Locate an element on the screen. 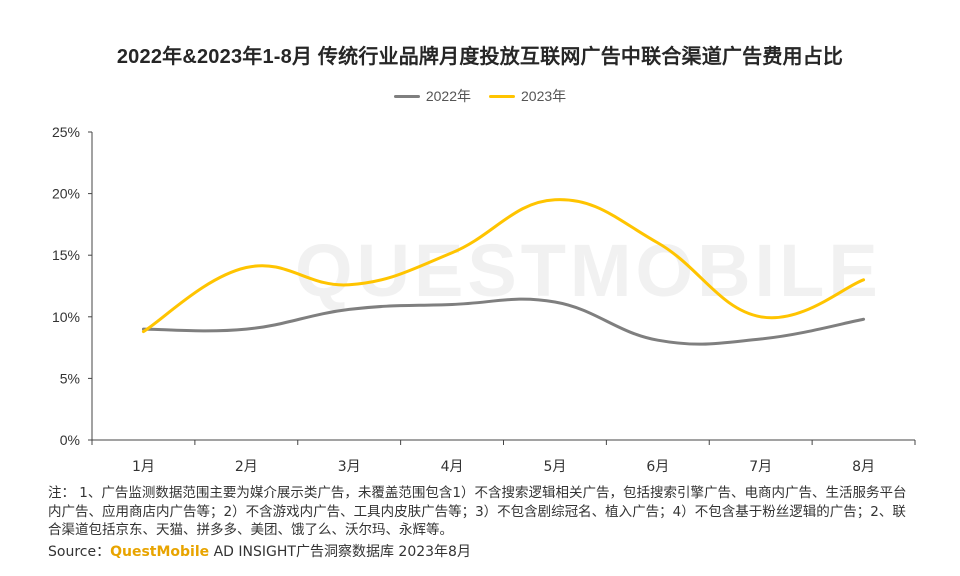 The image size is (960, 576). x-tick-label: 4月 is located at coordinates (452, 467).